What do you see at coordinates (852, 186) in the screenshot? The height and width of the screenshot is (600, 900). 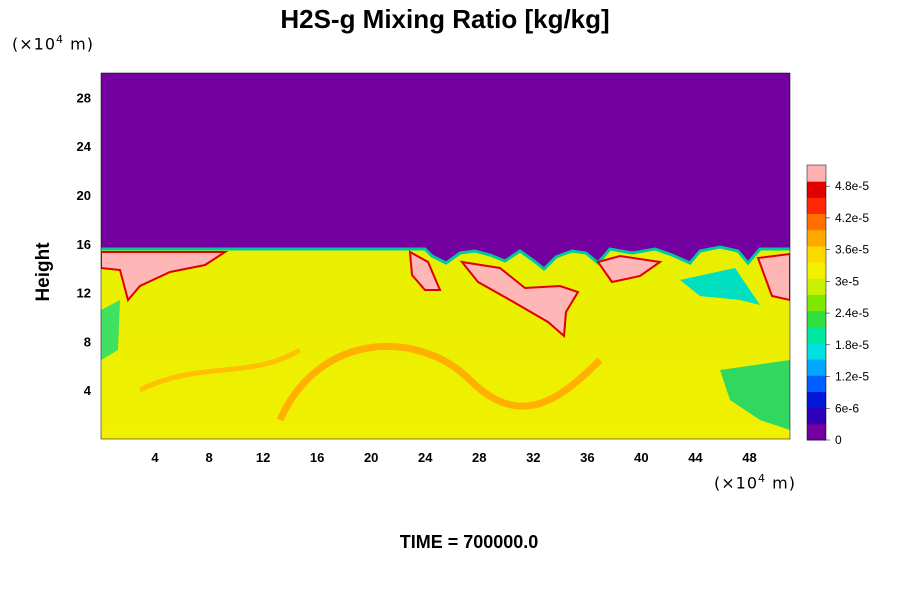 I see `colorbar-tick-label: 4.8e-5` at bounding box center [852, 186].